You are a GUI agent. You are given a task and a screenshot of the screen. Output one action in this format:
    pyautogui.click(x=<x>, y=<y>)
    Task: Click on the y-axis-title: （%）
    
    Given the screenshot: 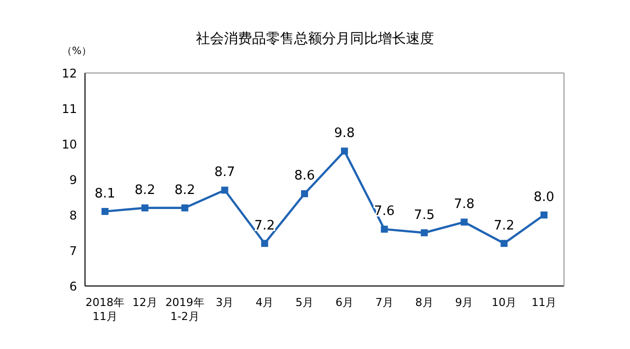 What is the action you would take?
    pyautogui.click(x=77, y=51)
    